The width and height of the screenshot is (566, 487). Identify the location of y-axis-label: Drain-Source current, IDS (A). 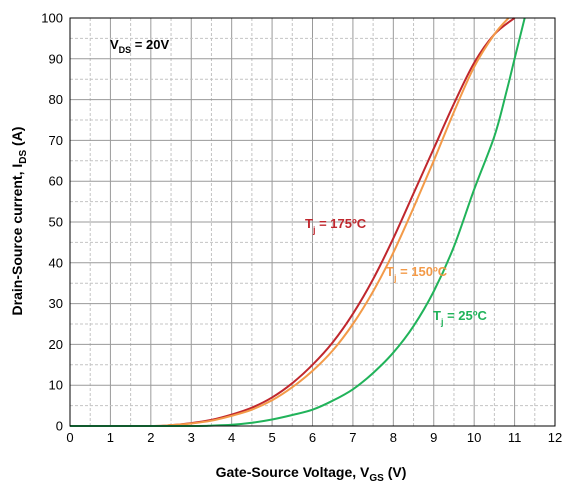
(19, 221).